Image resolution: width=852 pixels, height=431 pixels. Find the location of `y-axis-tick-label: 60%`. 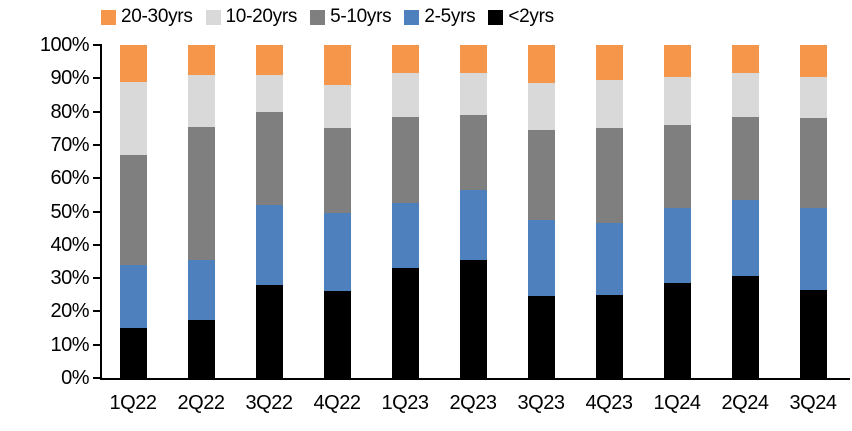

y-axis-tick-label: 60% is located at coordinates (69, 178).